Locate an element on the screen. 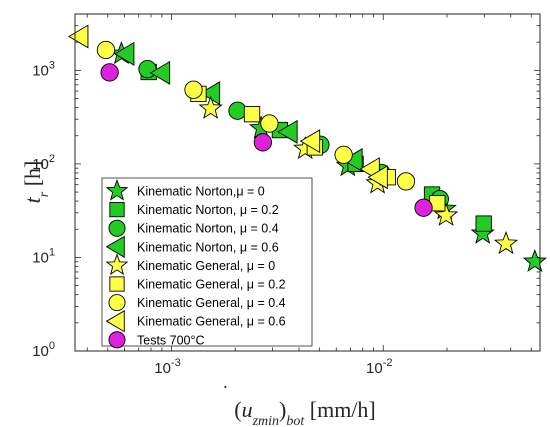  legend-label: Kinematic Norton, μ = 0.6 is located at coordinates (208, 247).